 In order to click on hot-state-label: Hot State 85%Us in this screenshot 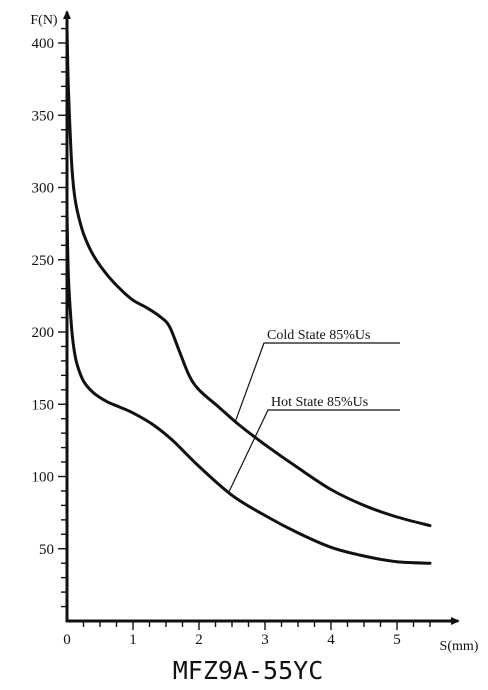, I will do `click(319, 402)`.